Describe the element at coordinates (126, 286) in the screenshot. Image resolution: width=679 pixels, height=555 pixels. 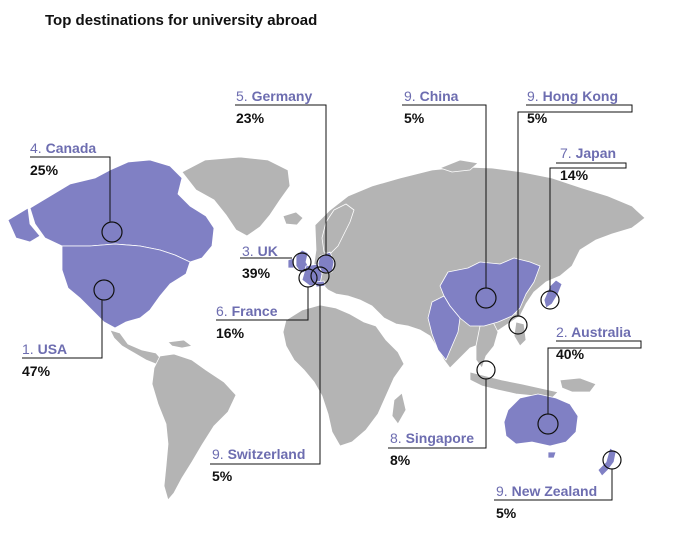
I see `country-usa` at that location.